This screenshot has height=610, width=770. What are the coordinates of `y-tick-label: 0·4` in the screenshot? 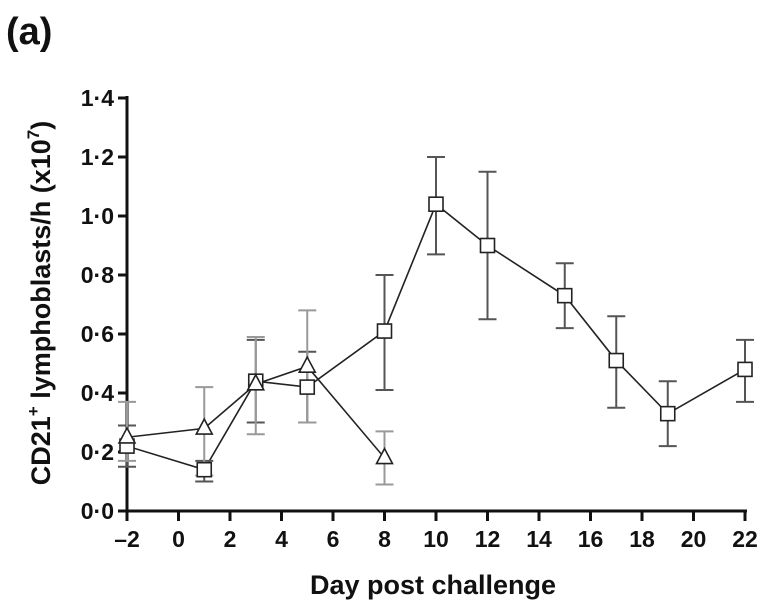 It's located at (97, 393).